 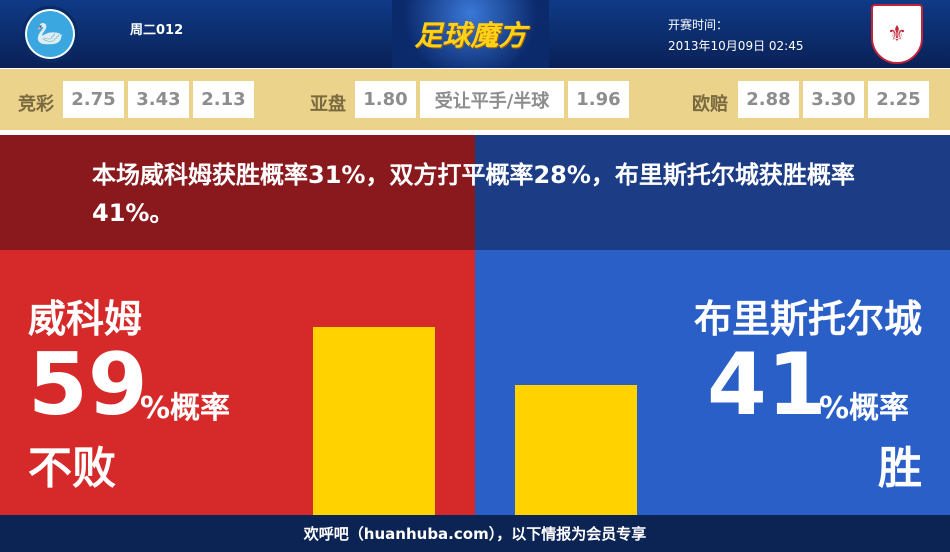 What do you see at coordinates (157, 30) in the screenshot?
I see `match-number: 周二012` at bounding box center [157, 30].